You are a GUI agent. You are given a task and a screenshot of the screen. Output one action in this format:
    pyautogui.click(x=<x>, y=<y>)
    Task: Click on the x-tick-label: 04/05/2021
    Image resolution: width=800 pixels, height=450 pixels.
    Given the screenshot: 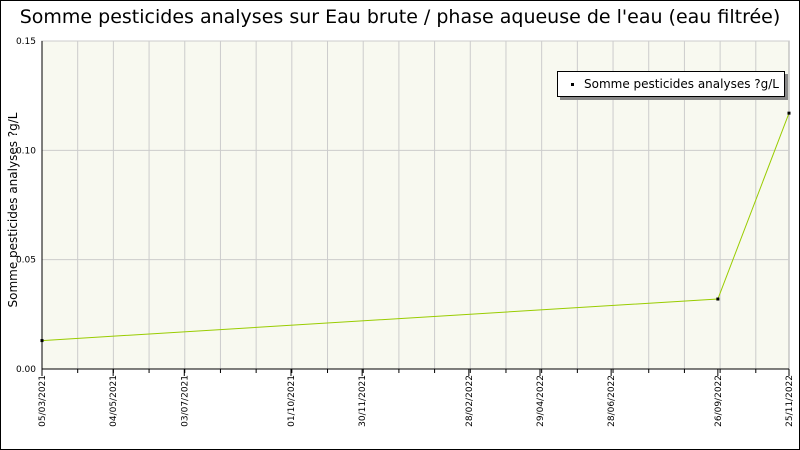 What is the action you would take?
    pyautogui.click(x=114, y=401)
    